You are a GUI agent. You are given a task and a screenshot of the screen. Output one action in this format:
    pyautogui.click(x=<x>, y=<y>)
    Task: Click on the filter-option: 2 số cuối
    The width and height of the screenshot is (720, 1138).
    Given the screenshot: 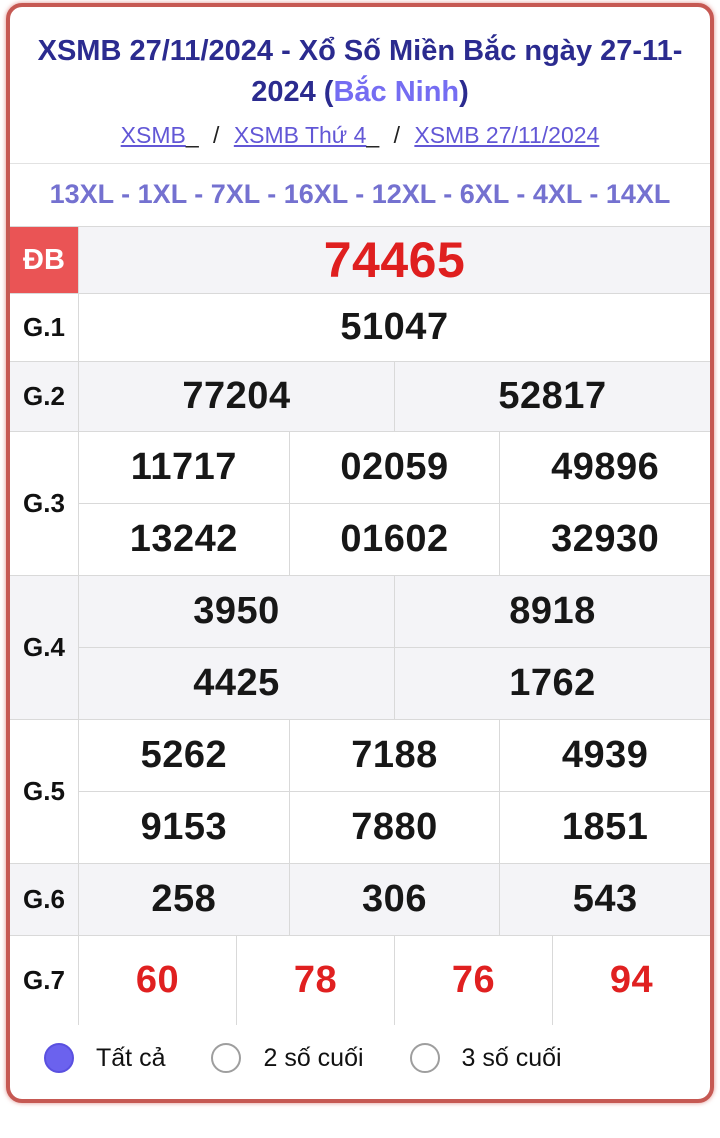 What is the action you would take?
    pyautogui.click(x=287, y=1058)
    